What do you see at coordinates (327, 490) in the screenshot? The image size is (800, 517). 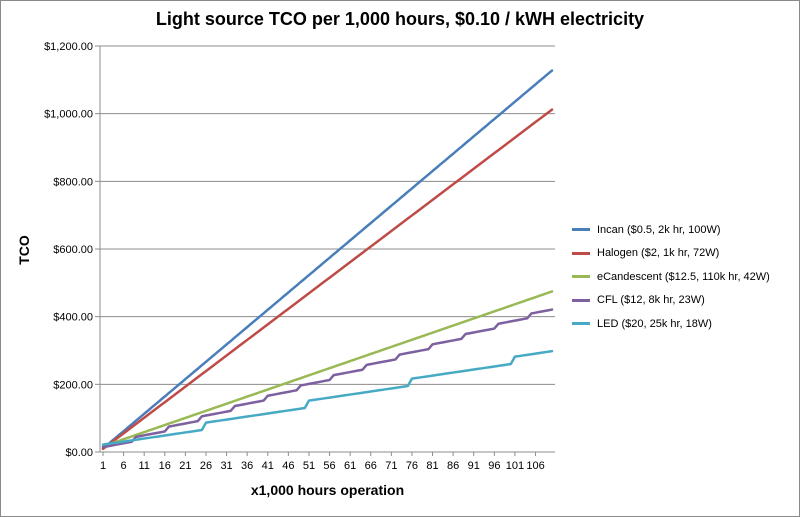 I see `x-axis-label: x1,000 hours operation` at bounding box center [327, 490].